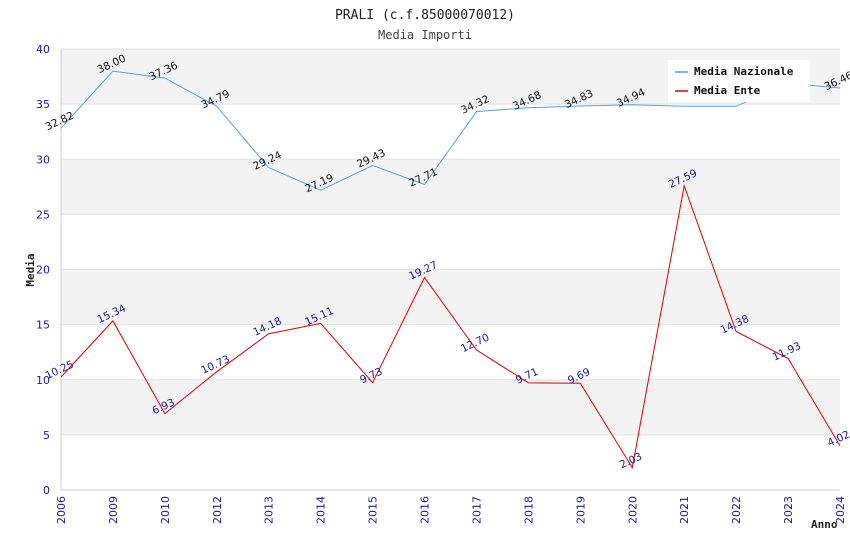 This screenshot has width=850, height=550. What do you see at coordinates (43, 214) in the screenshot?
I see `y-tick-label: 25` at bounding box center [43, 214].